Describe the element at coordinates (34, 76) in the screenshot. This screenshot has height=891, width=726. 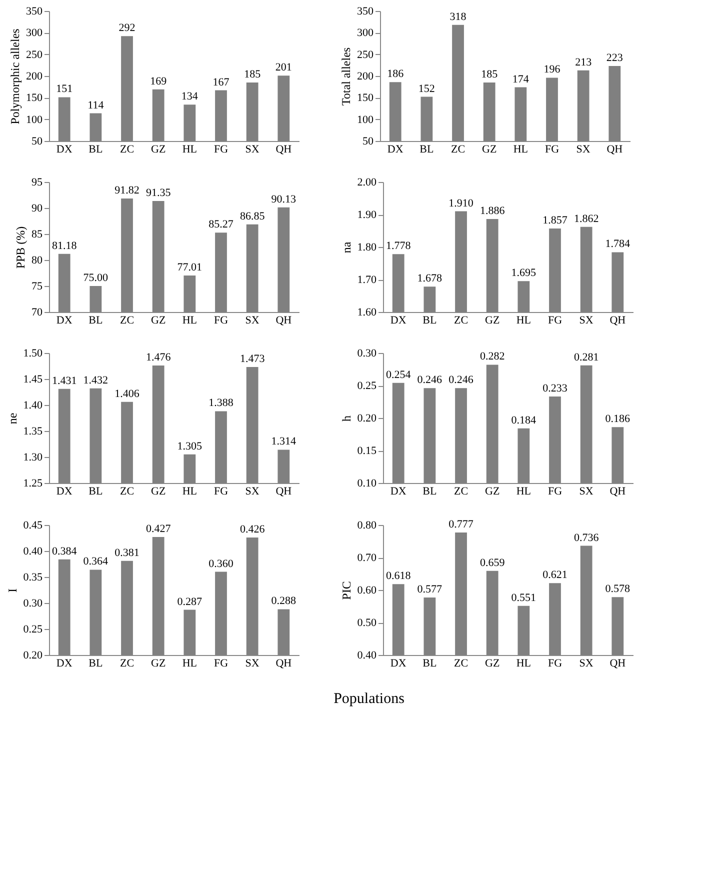
I see `y-tick-label: 200` at that location.